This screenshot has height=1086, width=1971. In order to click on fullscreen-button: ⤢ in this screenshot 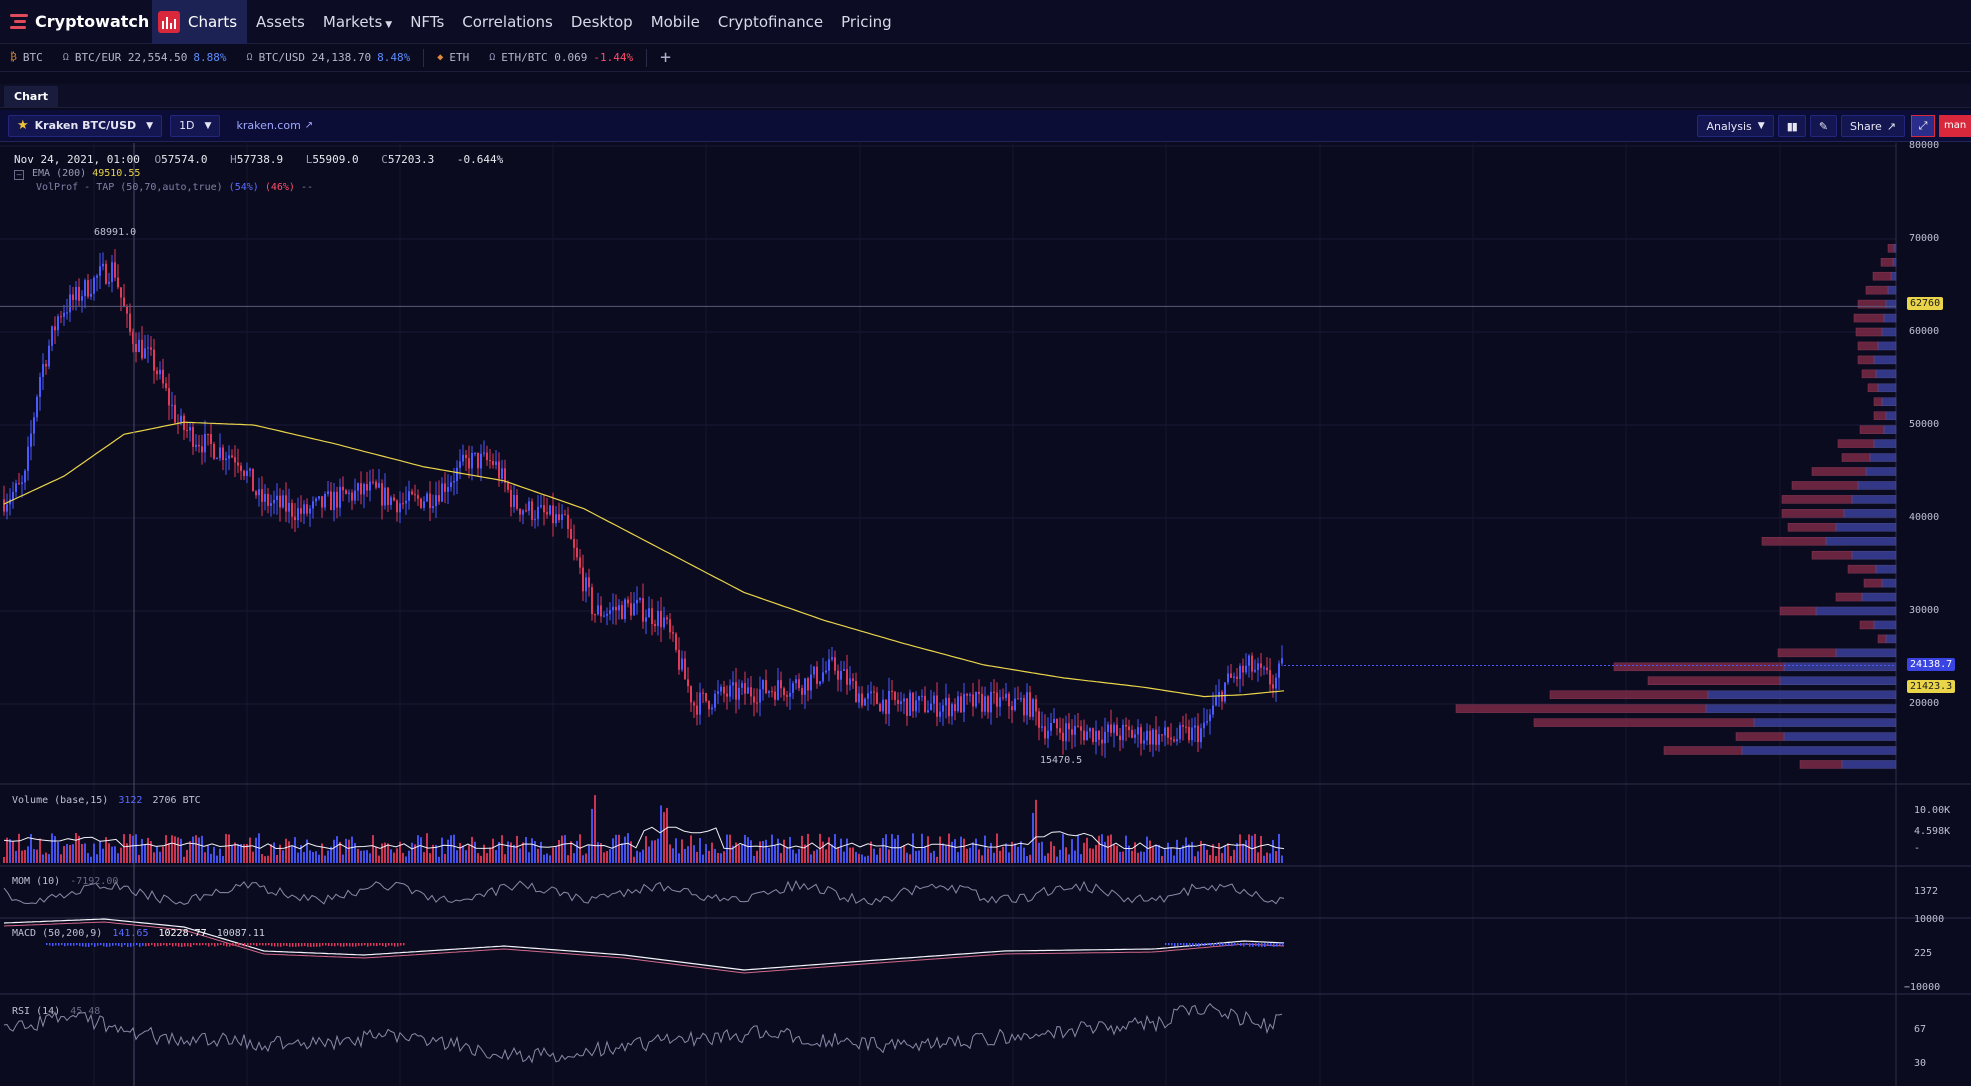, I will do `click(1923, 126)`.